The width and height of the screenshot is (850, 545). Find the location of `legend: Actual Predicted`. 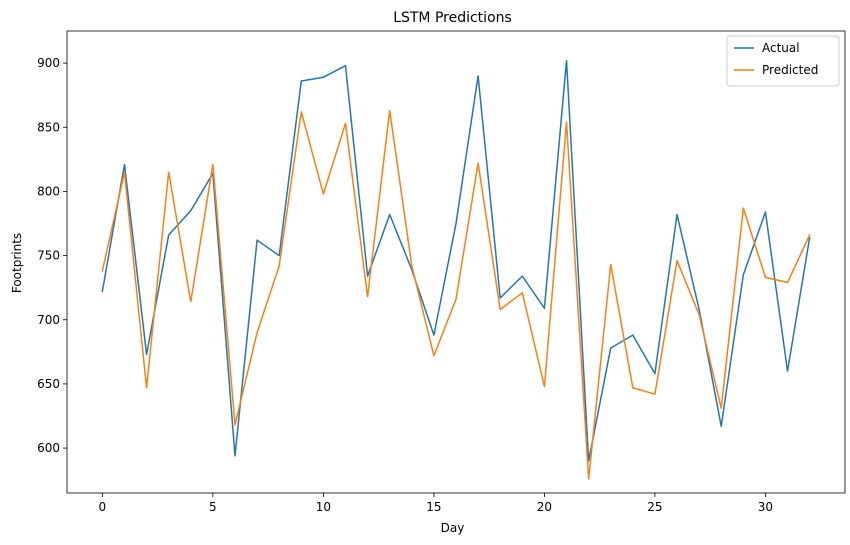

legend: Actual Predicted is located at coordinates (783, 61).